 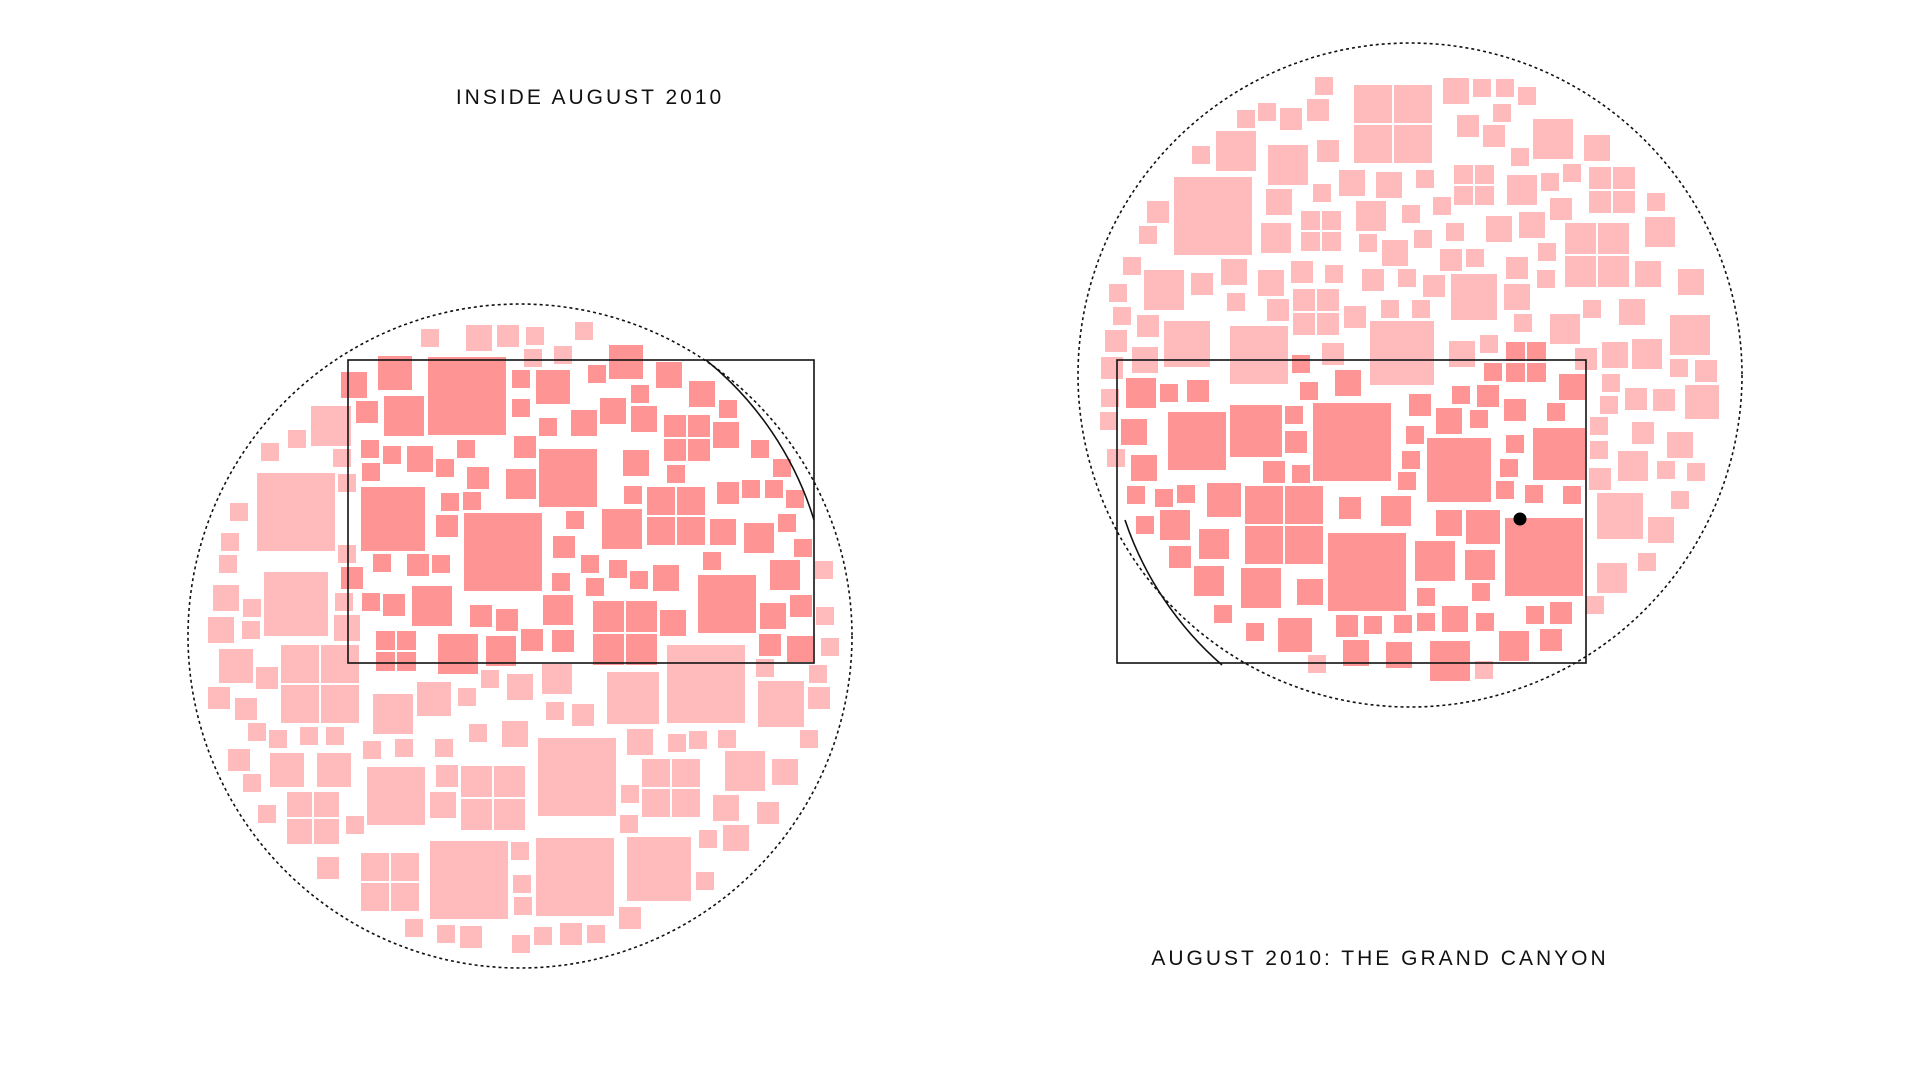 What do you see at coordinates (1520, 519) in the screenshot?
I see `location-marker-dot` at bounding box center [1520, 519].